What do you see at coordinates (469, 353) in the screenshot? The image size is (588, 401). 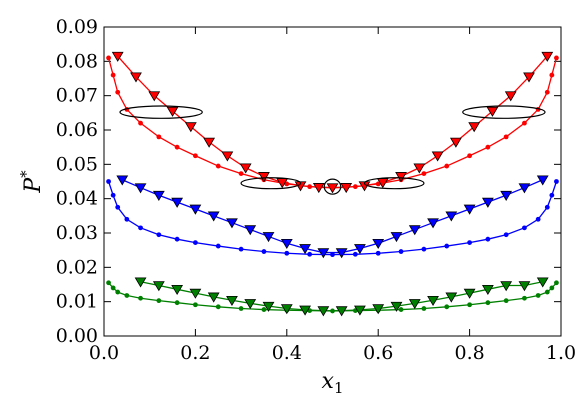 I see `x-tick-label: 0.8` at bounding box center [469, 353].